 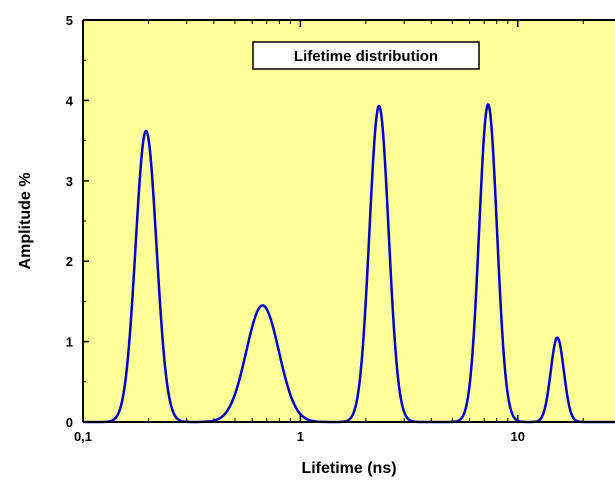 What do you see at coordinates (70, 100) in the screenshot?
I see `y-tick-label: 4` at bounding box center [70, 100].